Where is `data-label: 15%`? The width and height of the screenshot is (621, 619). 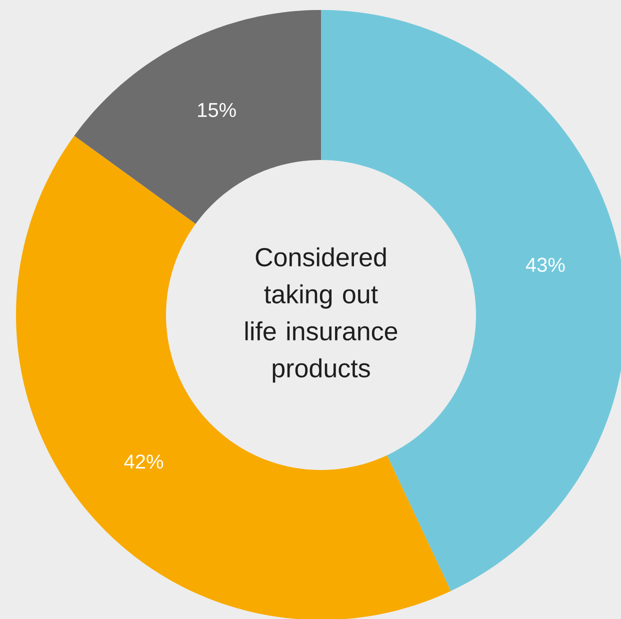
data-label: 15% is located at coordinates (217, 110).